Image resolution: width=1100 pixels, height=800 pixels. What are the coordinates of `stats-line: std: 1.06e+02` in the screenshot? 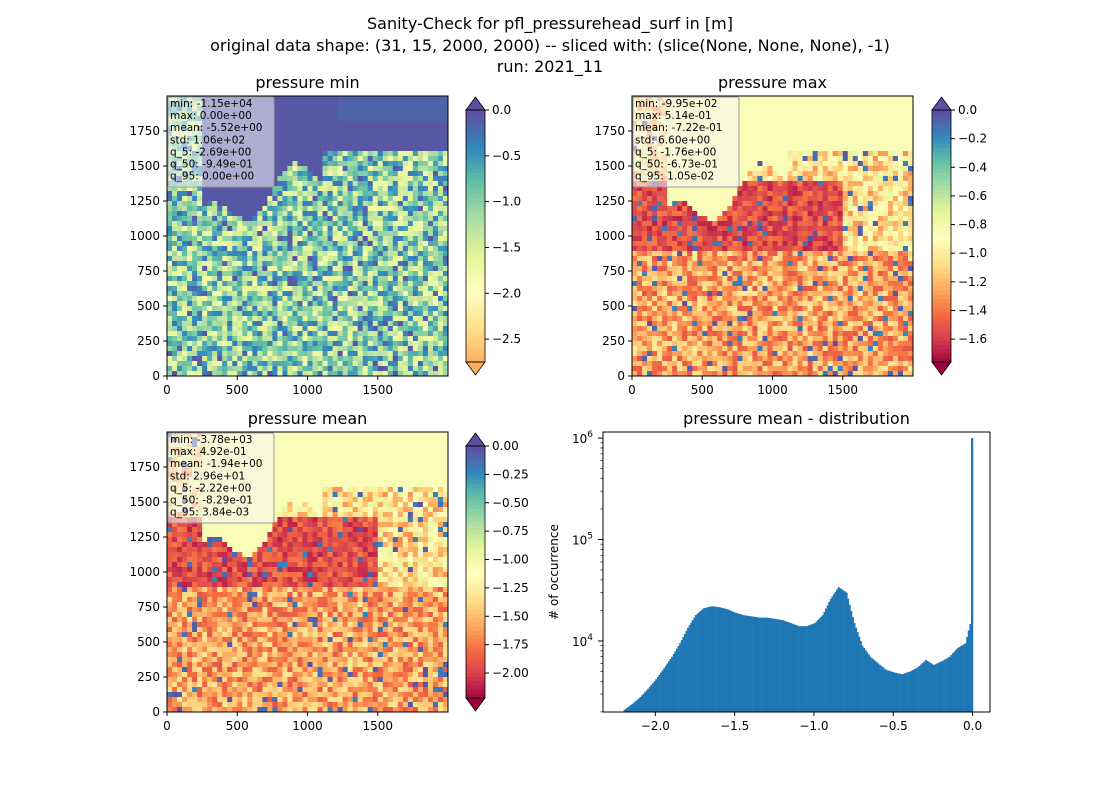 It's located at (207, 140).